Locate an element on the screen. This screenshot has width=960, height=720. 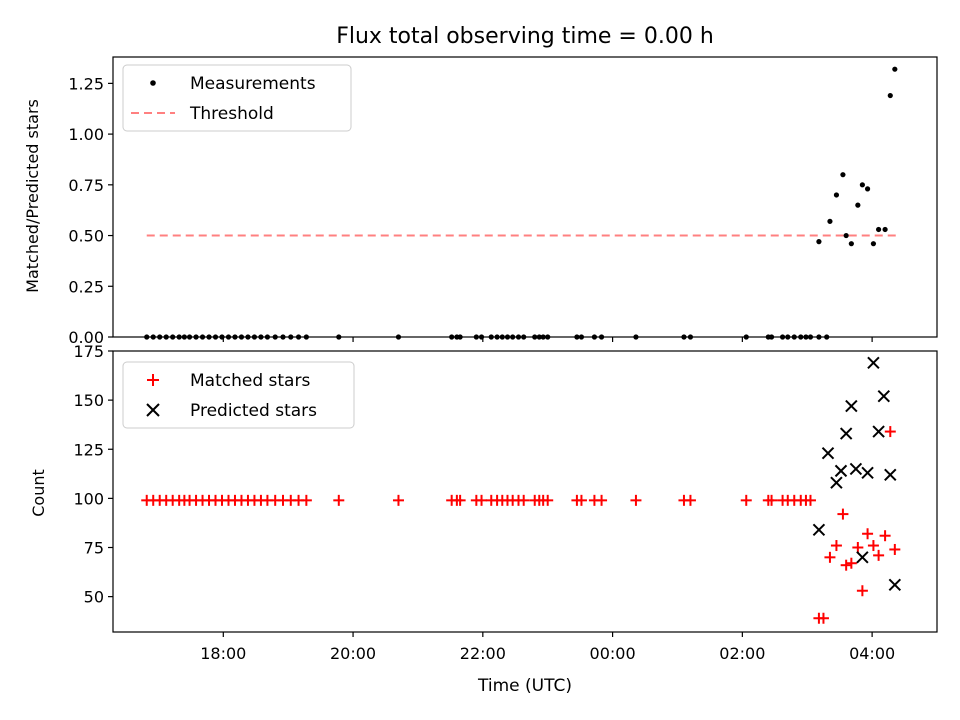
measurements-legend-marker is located at coordinates (153, 83).